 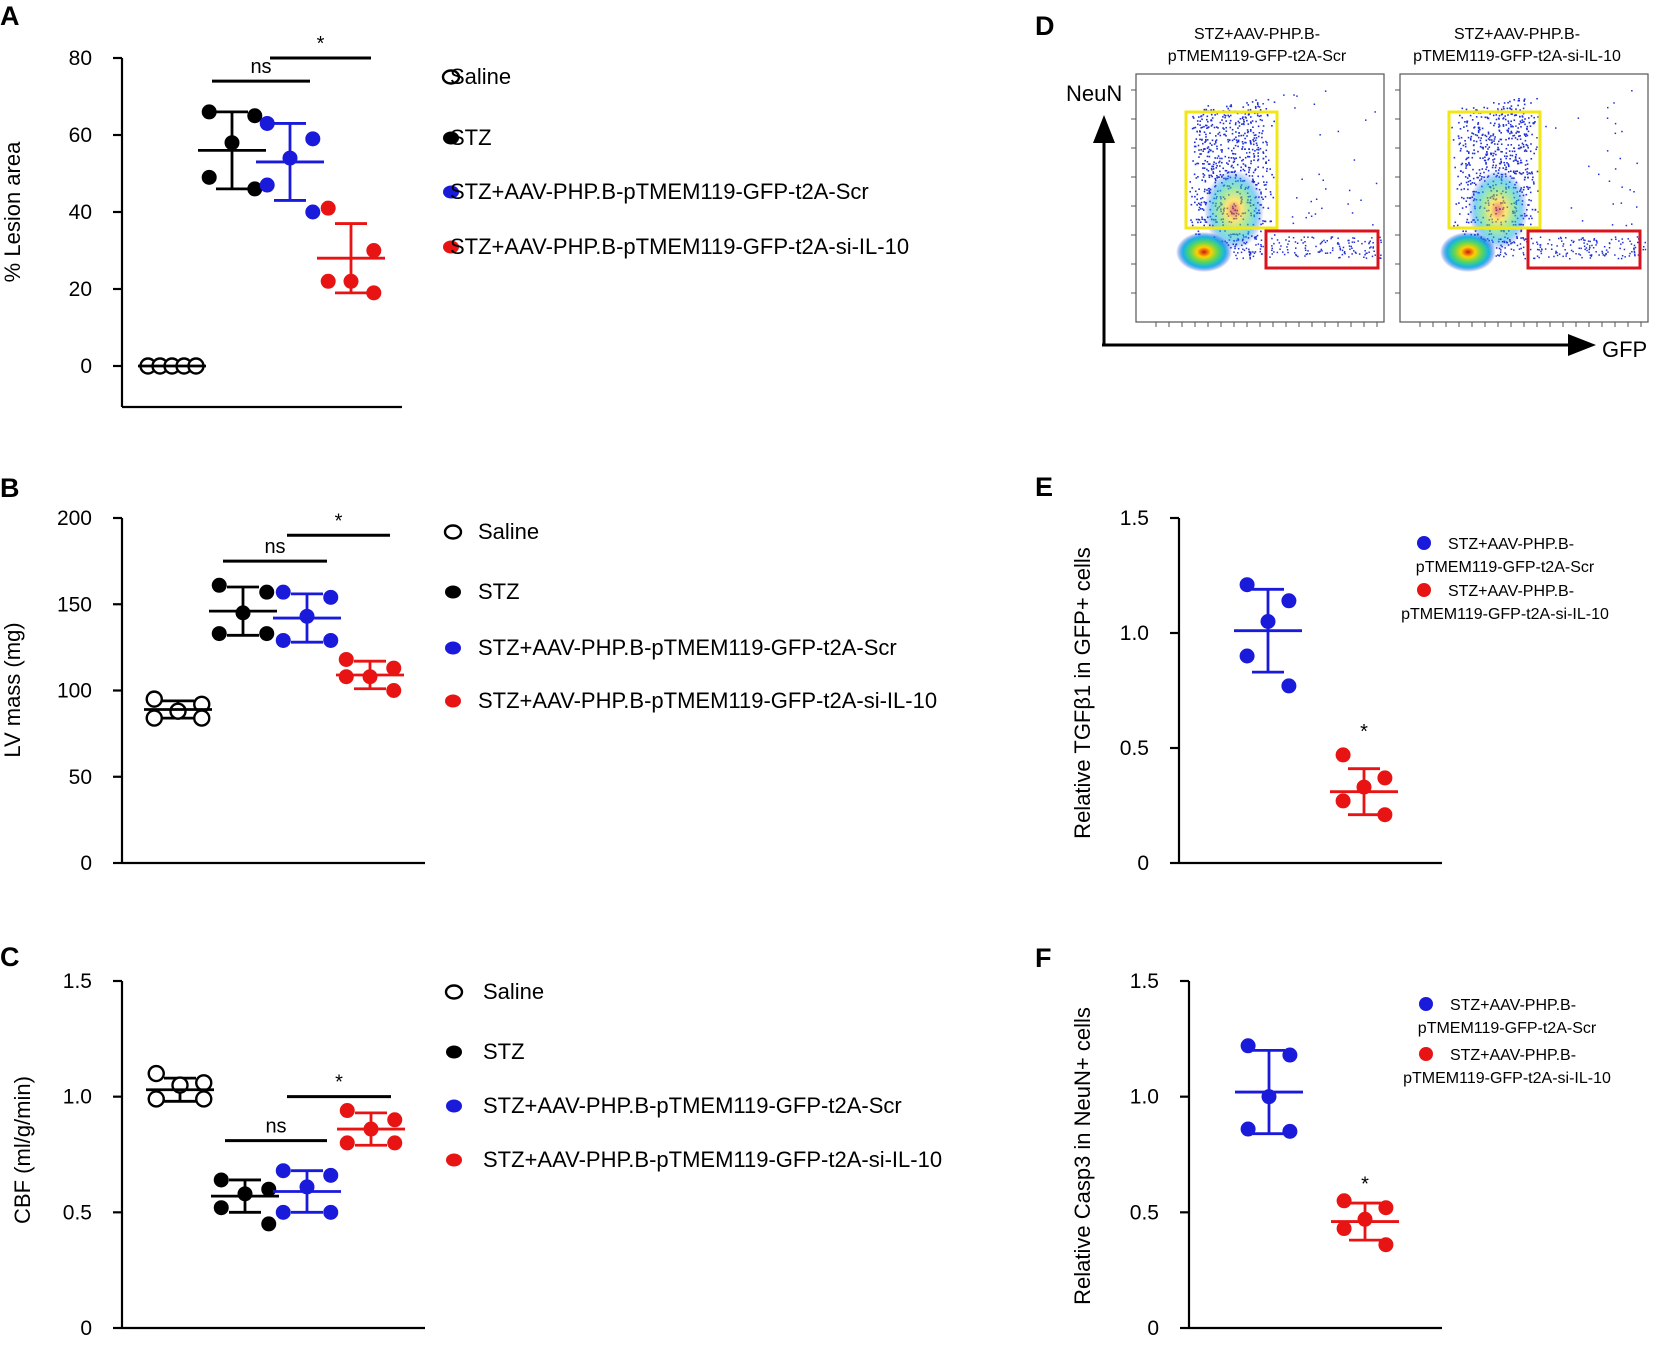 What do you see at coordinates (1424, 590) in the screenshot?
I see `legend-marker` at bounding box center [1424, 590].